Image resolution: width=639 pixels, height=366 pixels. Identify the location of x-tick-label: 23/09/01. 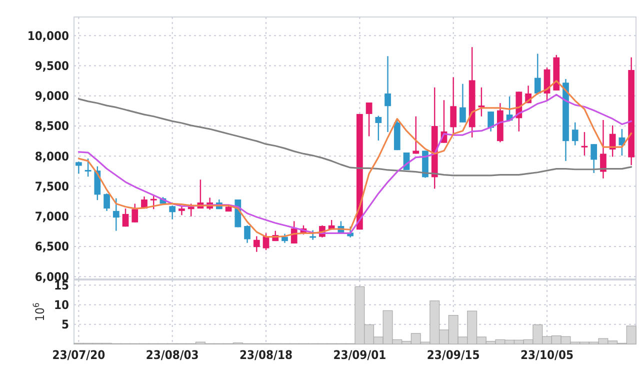
(359, 355).